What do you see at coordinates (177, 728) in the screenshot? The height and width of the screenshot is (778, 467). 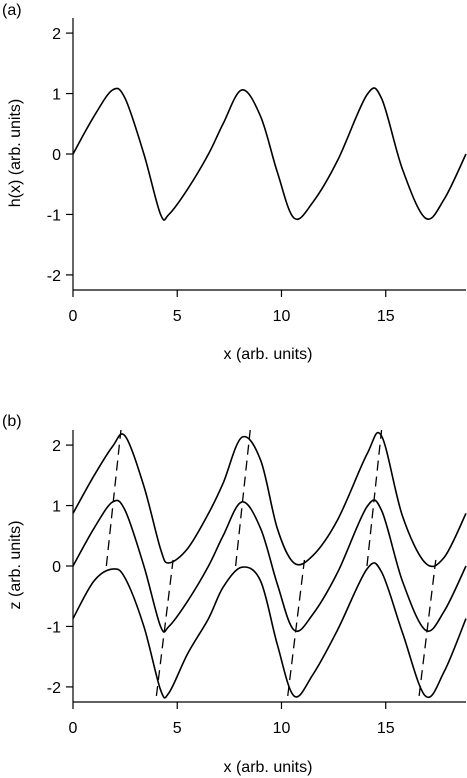 I see `panel-b-x-tick-label: 5` at bounding box center [177, 728].